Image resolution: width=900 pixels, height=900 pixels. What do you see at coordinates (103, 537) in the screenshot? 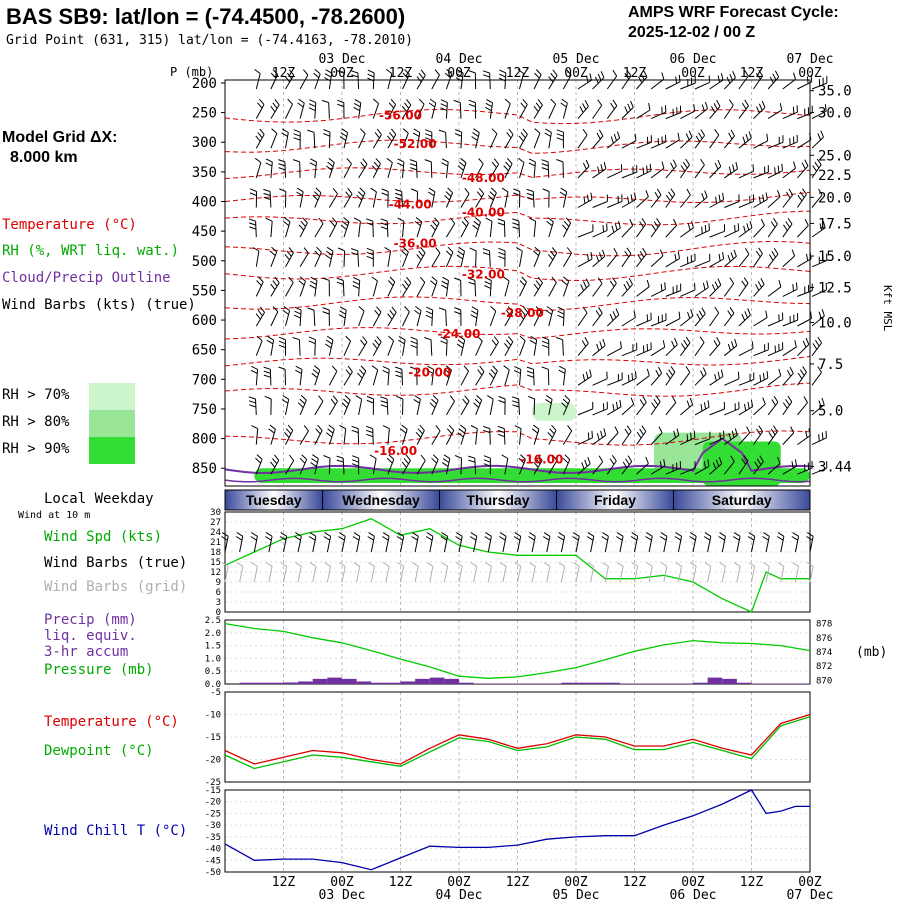
I see `legend-wind-spd: Wind Spd (kts)` at bounding box center [103, 537].